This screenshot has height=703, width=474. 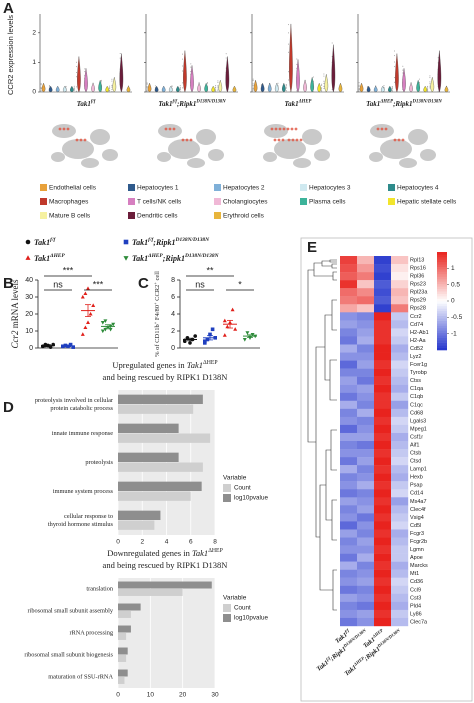 What do you see at coordinates (34, 62) in the screenshot?
I see `y-tick-label: 1` at bounding box center [34, 62].